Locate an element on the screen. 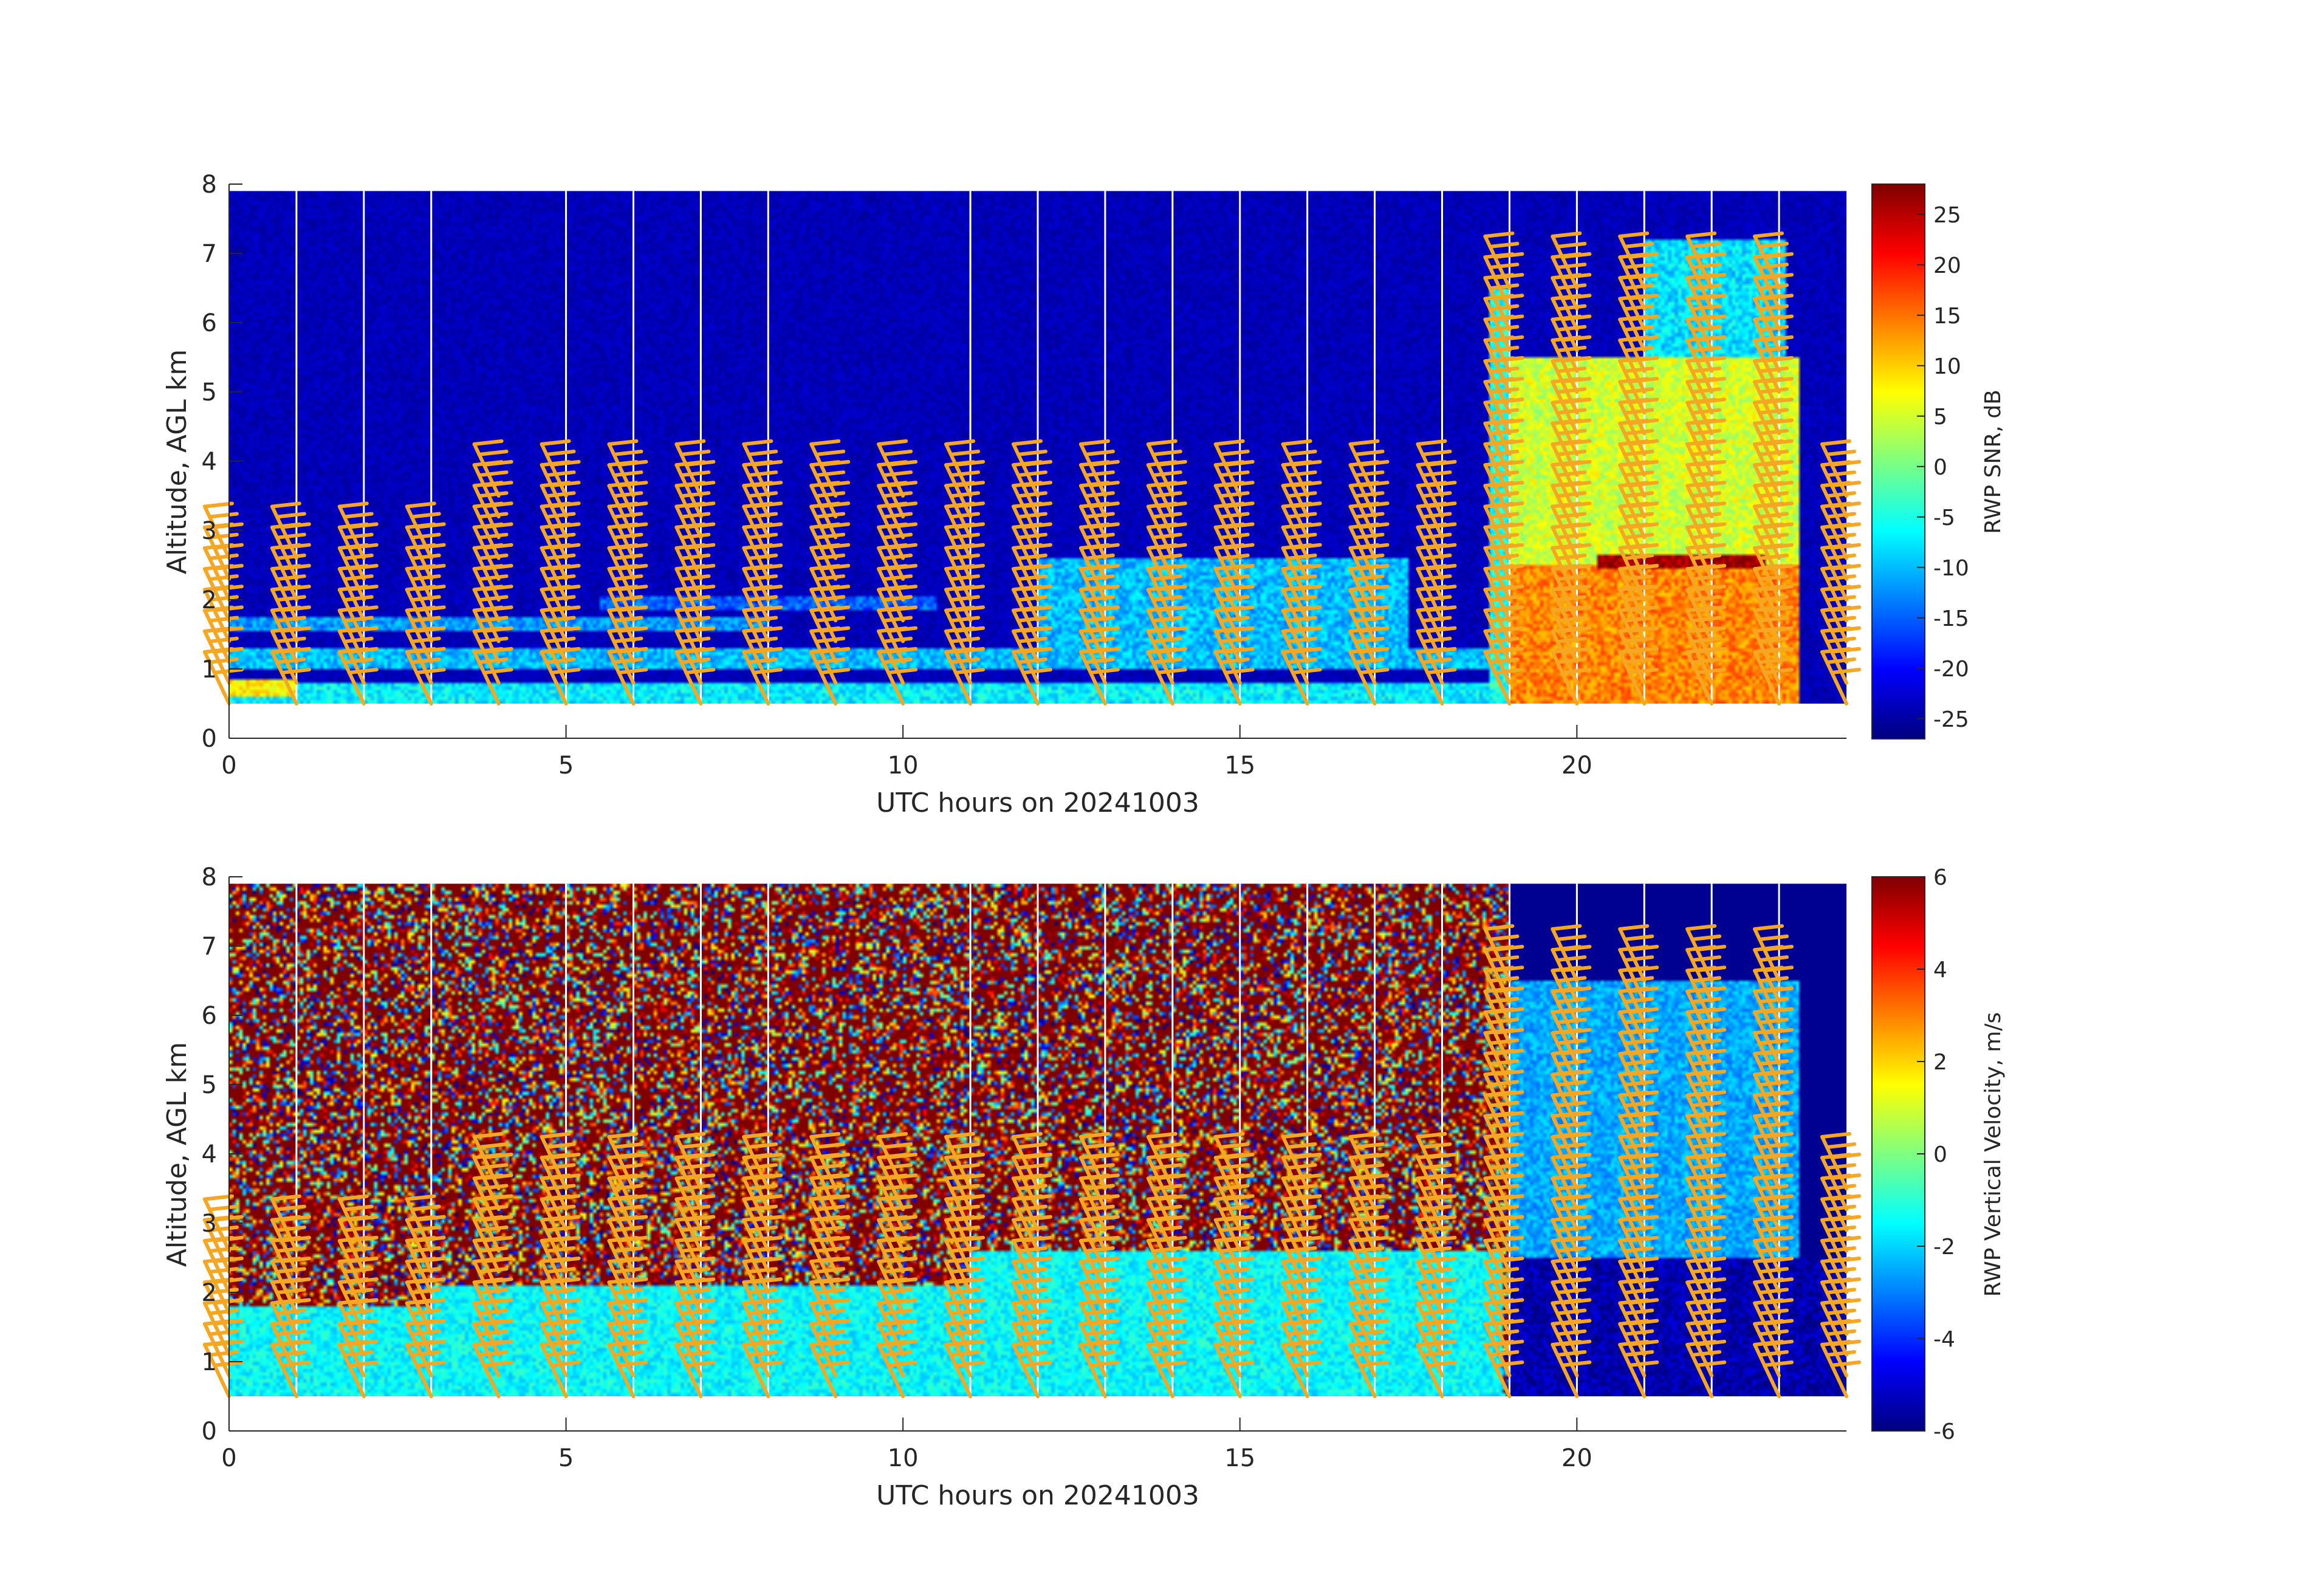 The image size is (2324, 1595). velocity-colorbar is located at coordinates (1898, 1154).